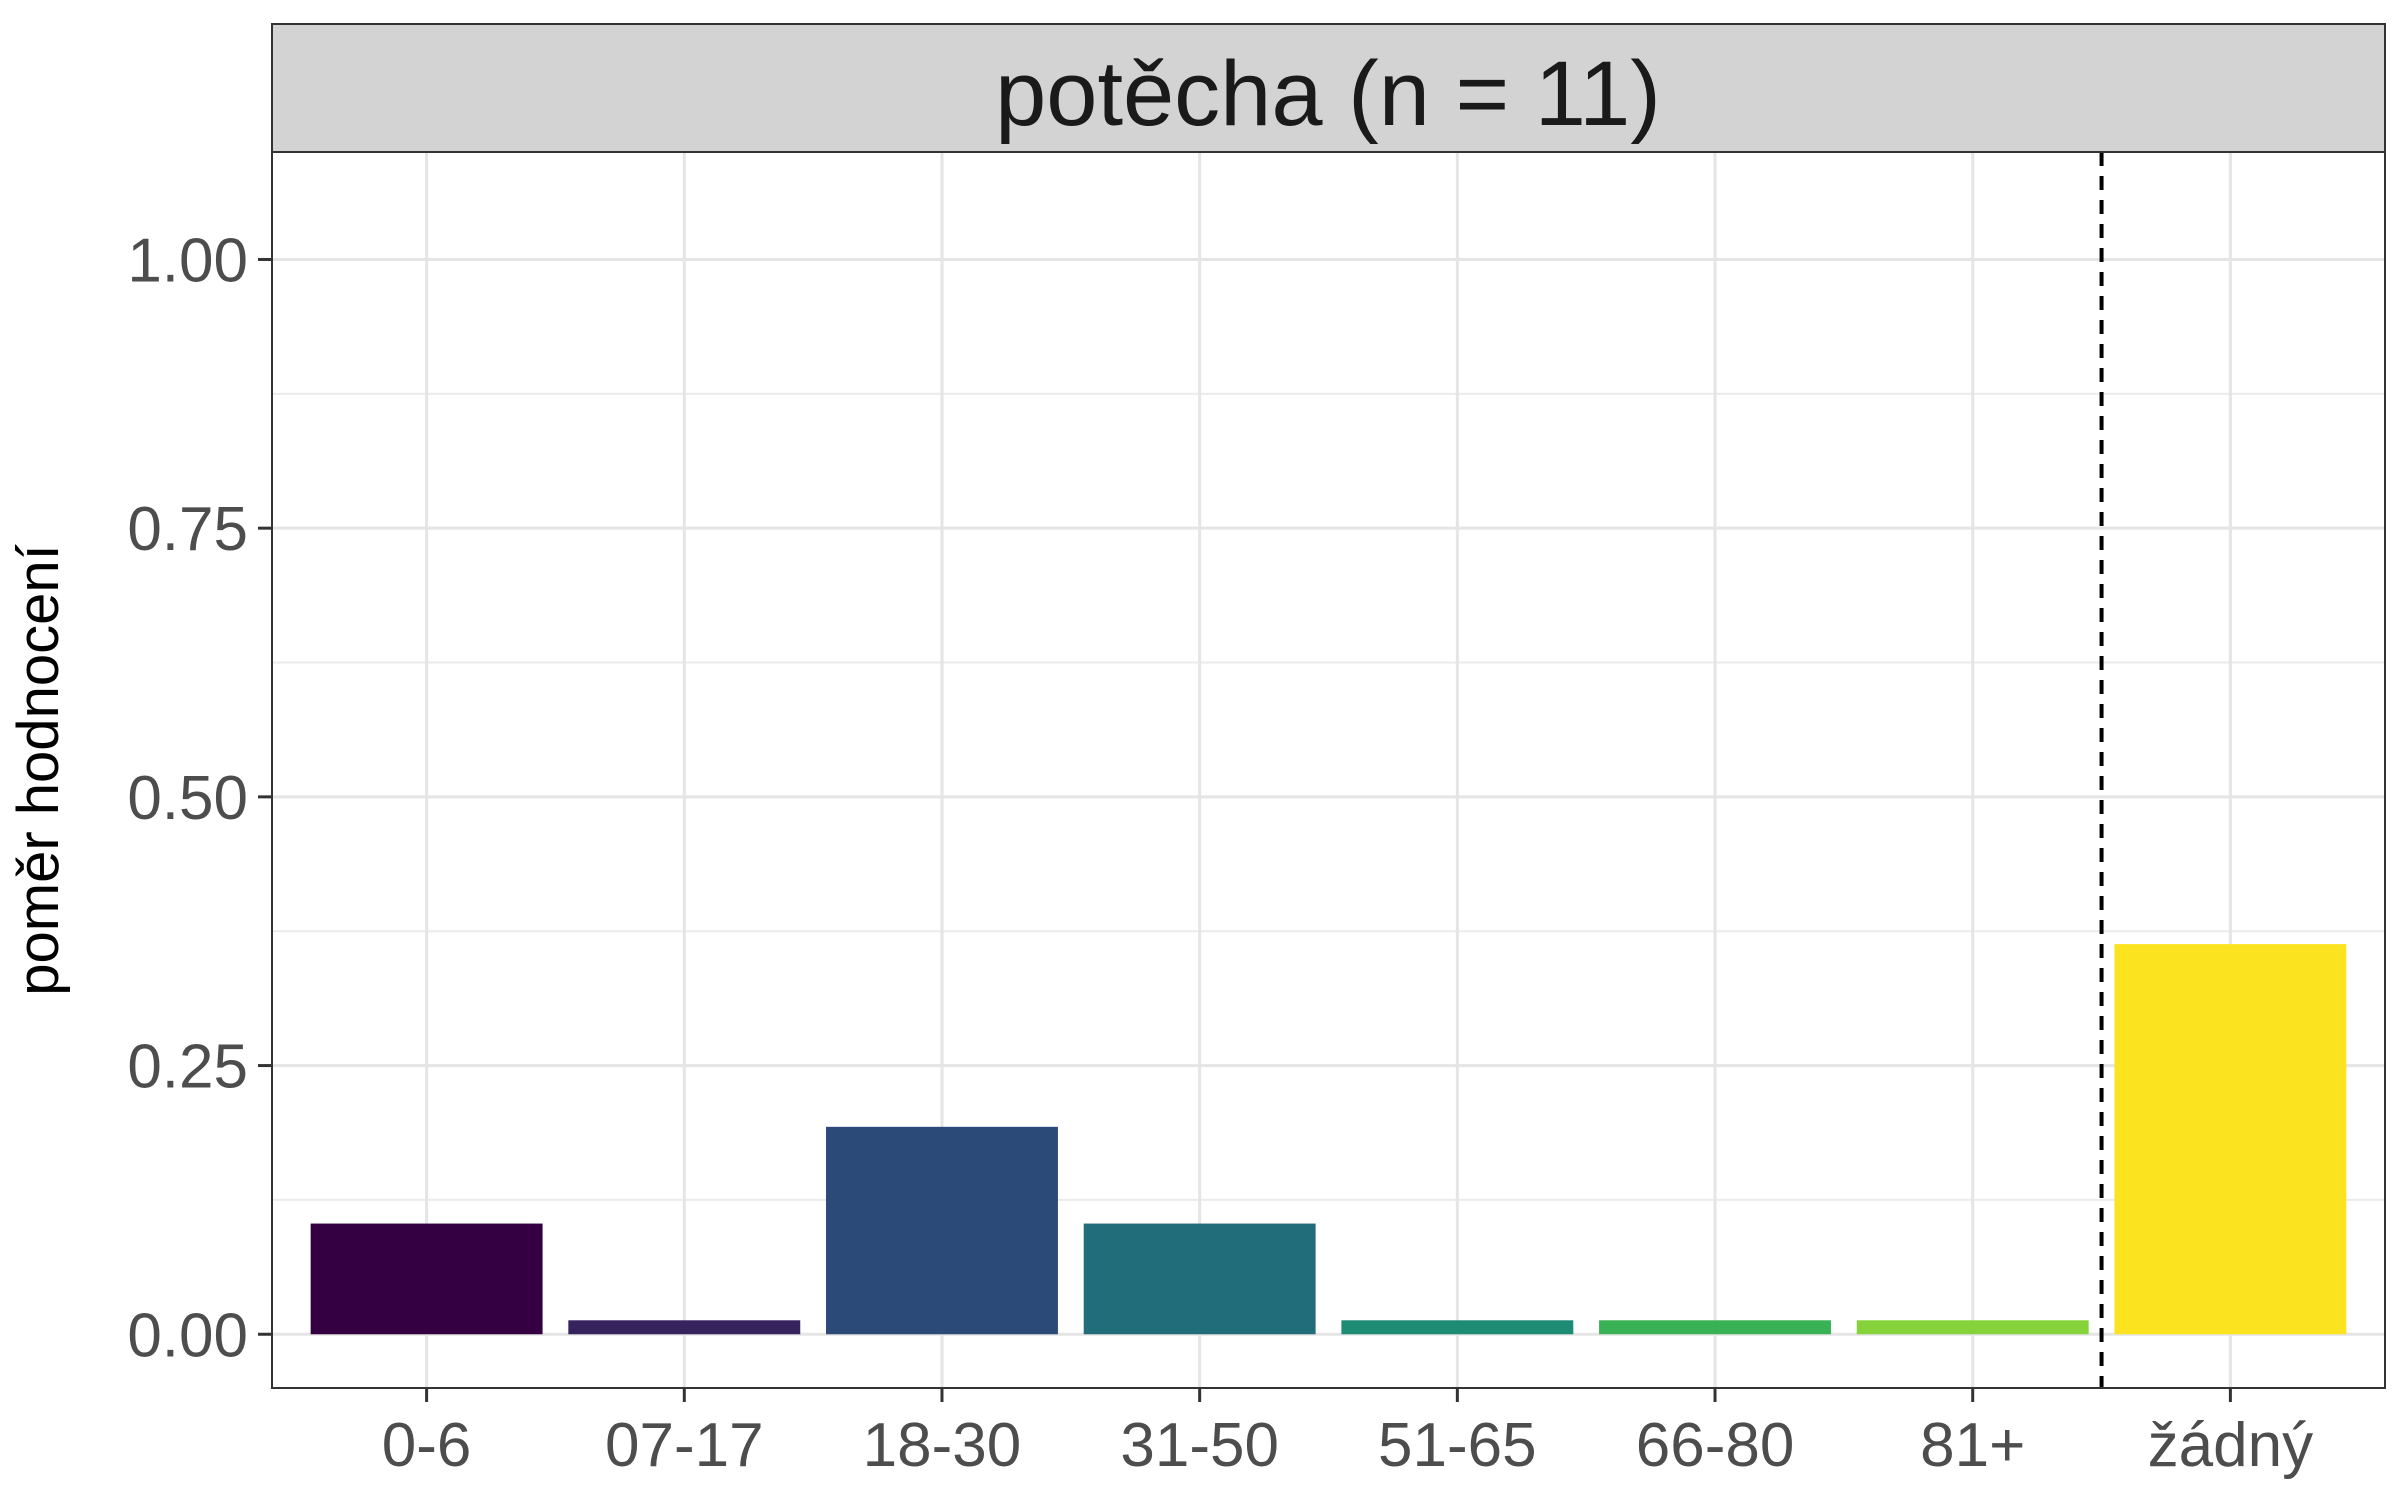  What do you see at coordinates (1347, 1434) in the screenshot?
I see `x-axis: 0-6 07-17 18-30 31-50 51-65 66-80 81+ žádný` at bounding box center [1347, 1434].